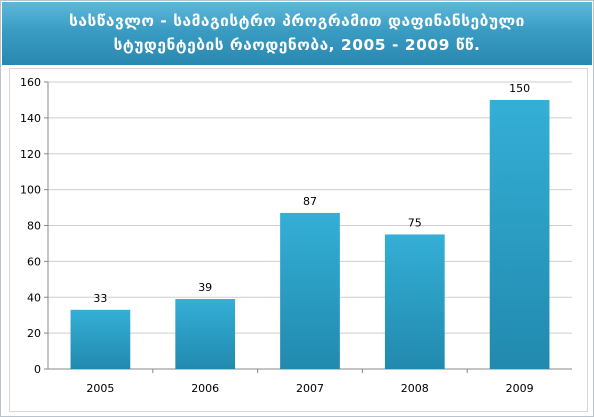 The width and height of the screenshot is (594, 417). I want to click on y-tick-label: 0, so click(37, 369).